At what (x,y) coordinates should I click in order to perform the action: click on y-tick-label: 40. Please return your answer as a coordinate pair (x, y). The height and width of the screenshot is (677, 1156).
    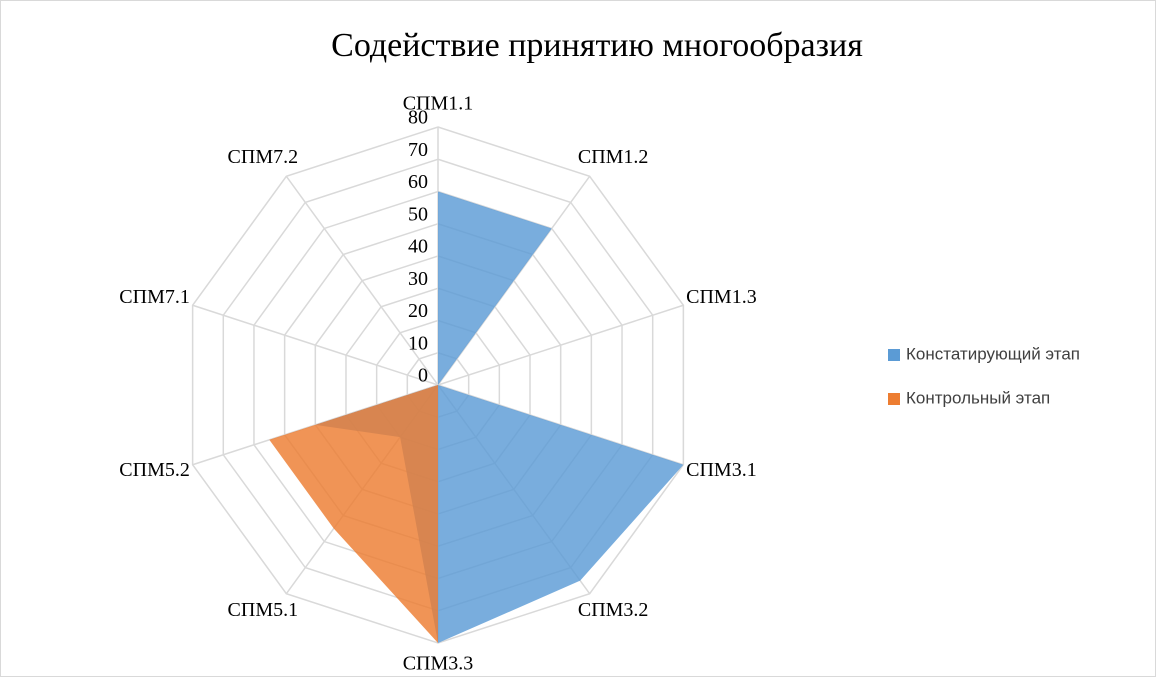
    Looking at the image, I should click on (418, 247).